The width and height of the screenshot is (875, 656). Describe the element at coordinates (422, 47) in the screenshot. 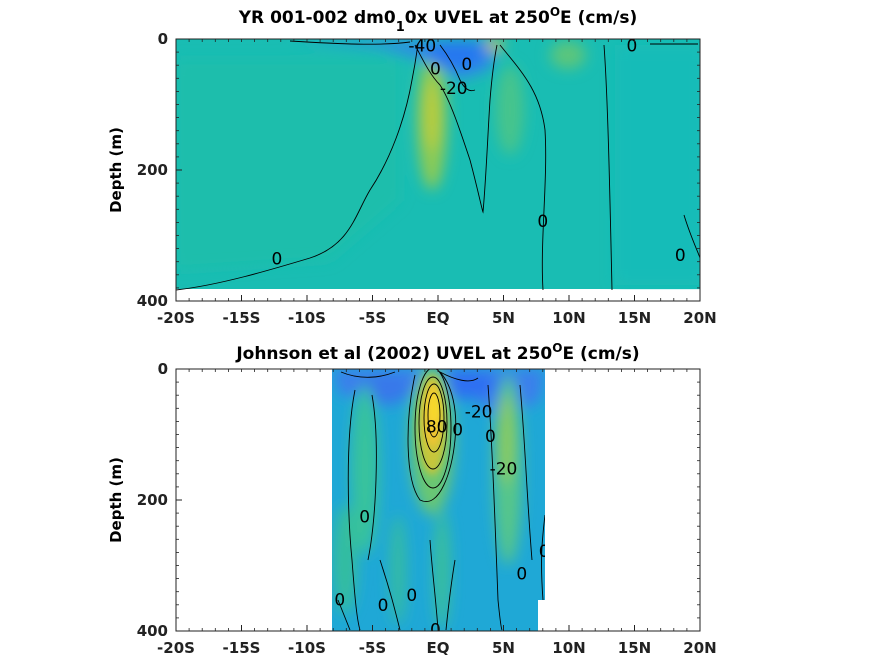

I see `contour-label: -40` at that location.